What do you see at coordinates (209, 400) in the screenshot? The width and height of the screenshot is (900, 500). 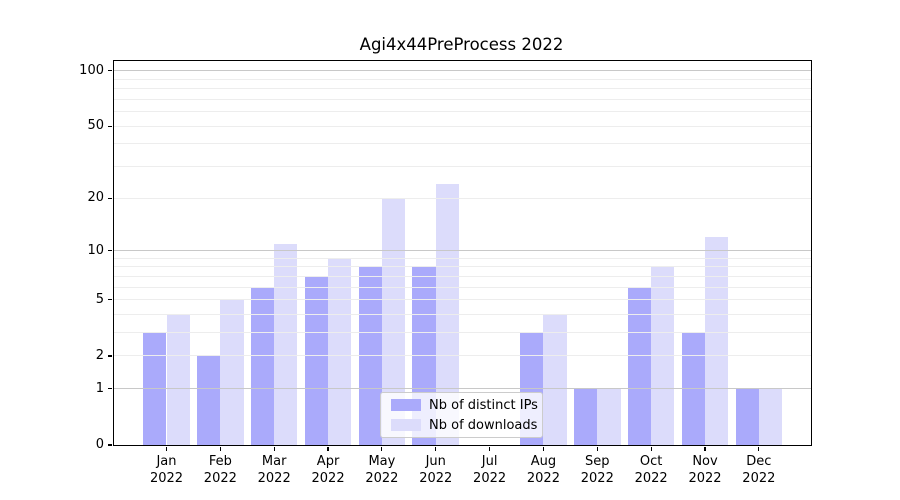 I see `bar-distinct-ips-feb` at bounding box center [209, 400].